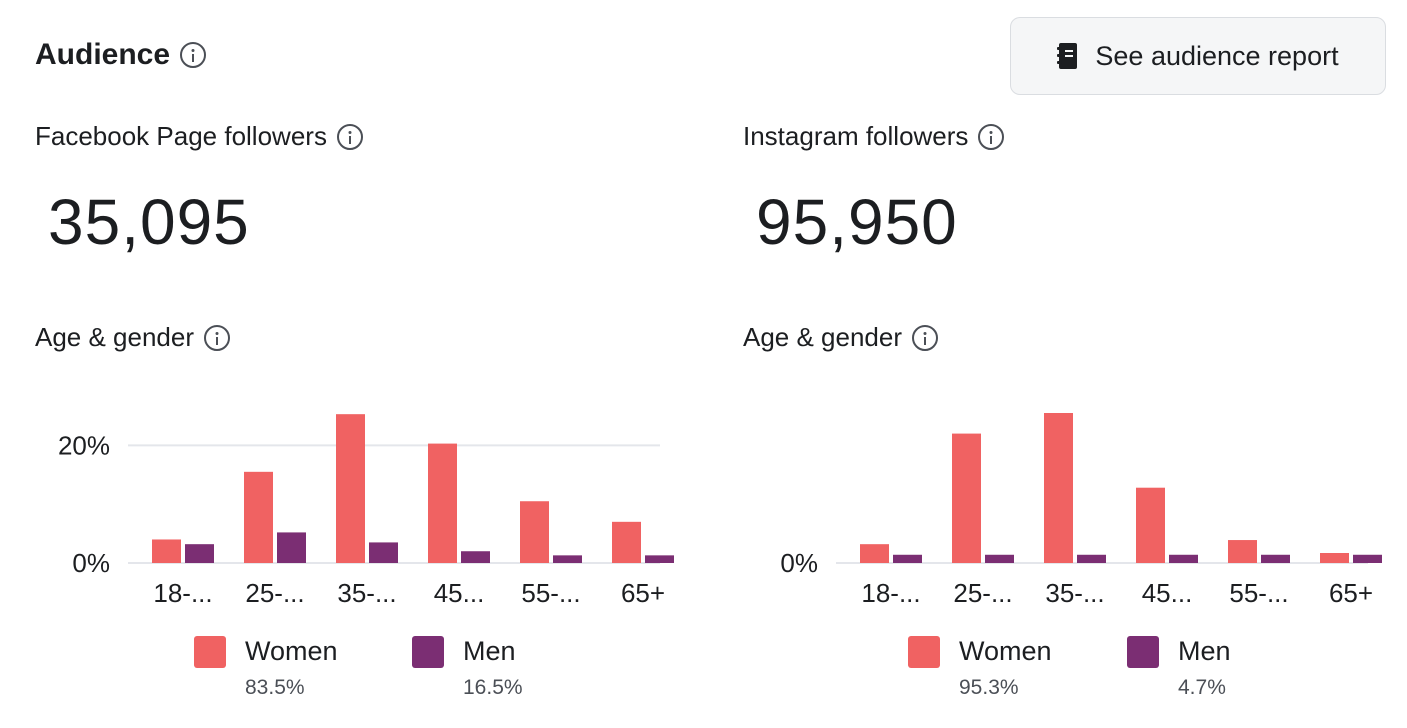 The width and height of the screenshot is (1407, 728). Describe the element at coordinates (989, 687) in the screenshot. I see `legend-pct-women: 95.3%` at that location.